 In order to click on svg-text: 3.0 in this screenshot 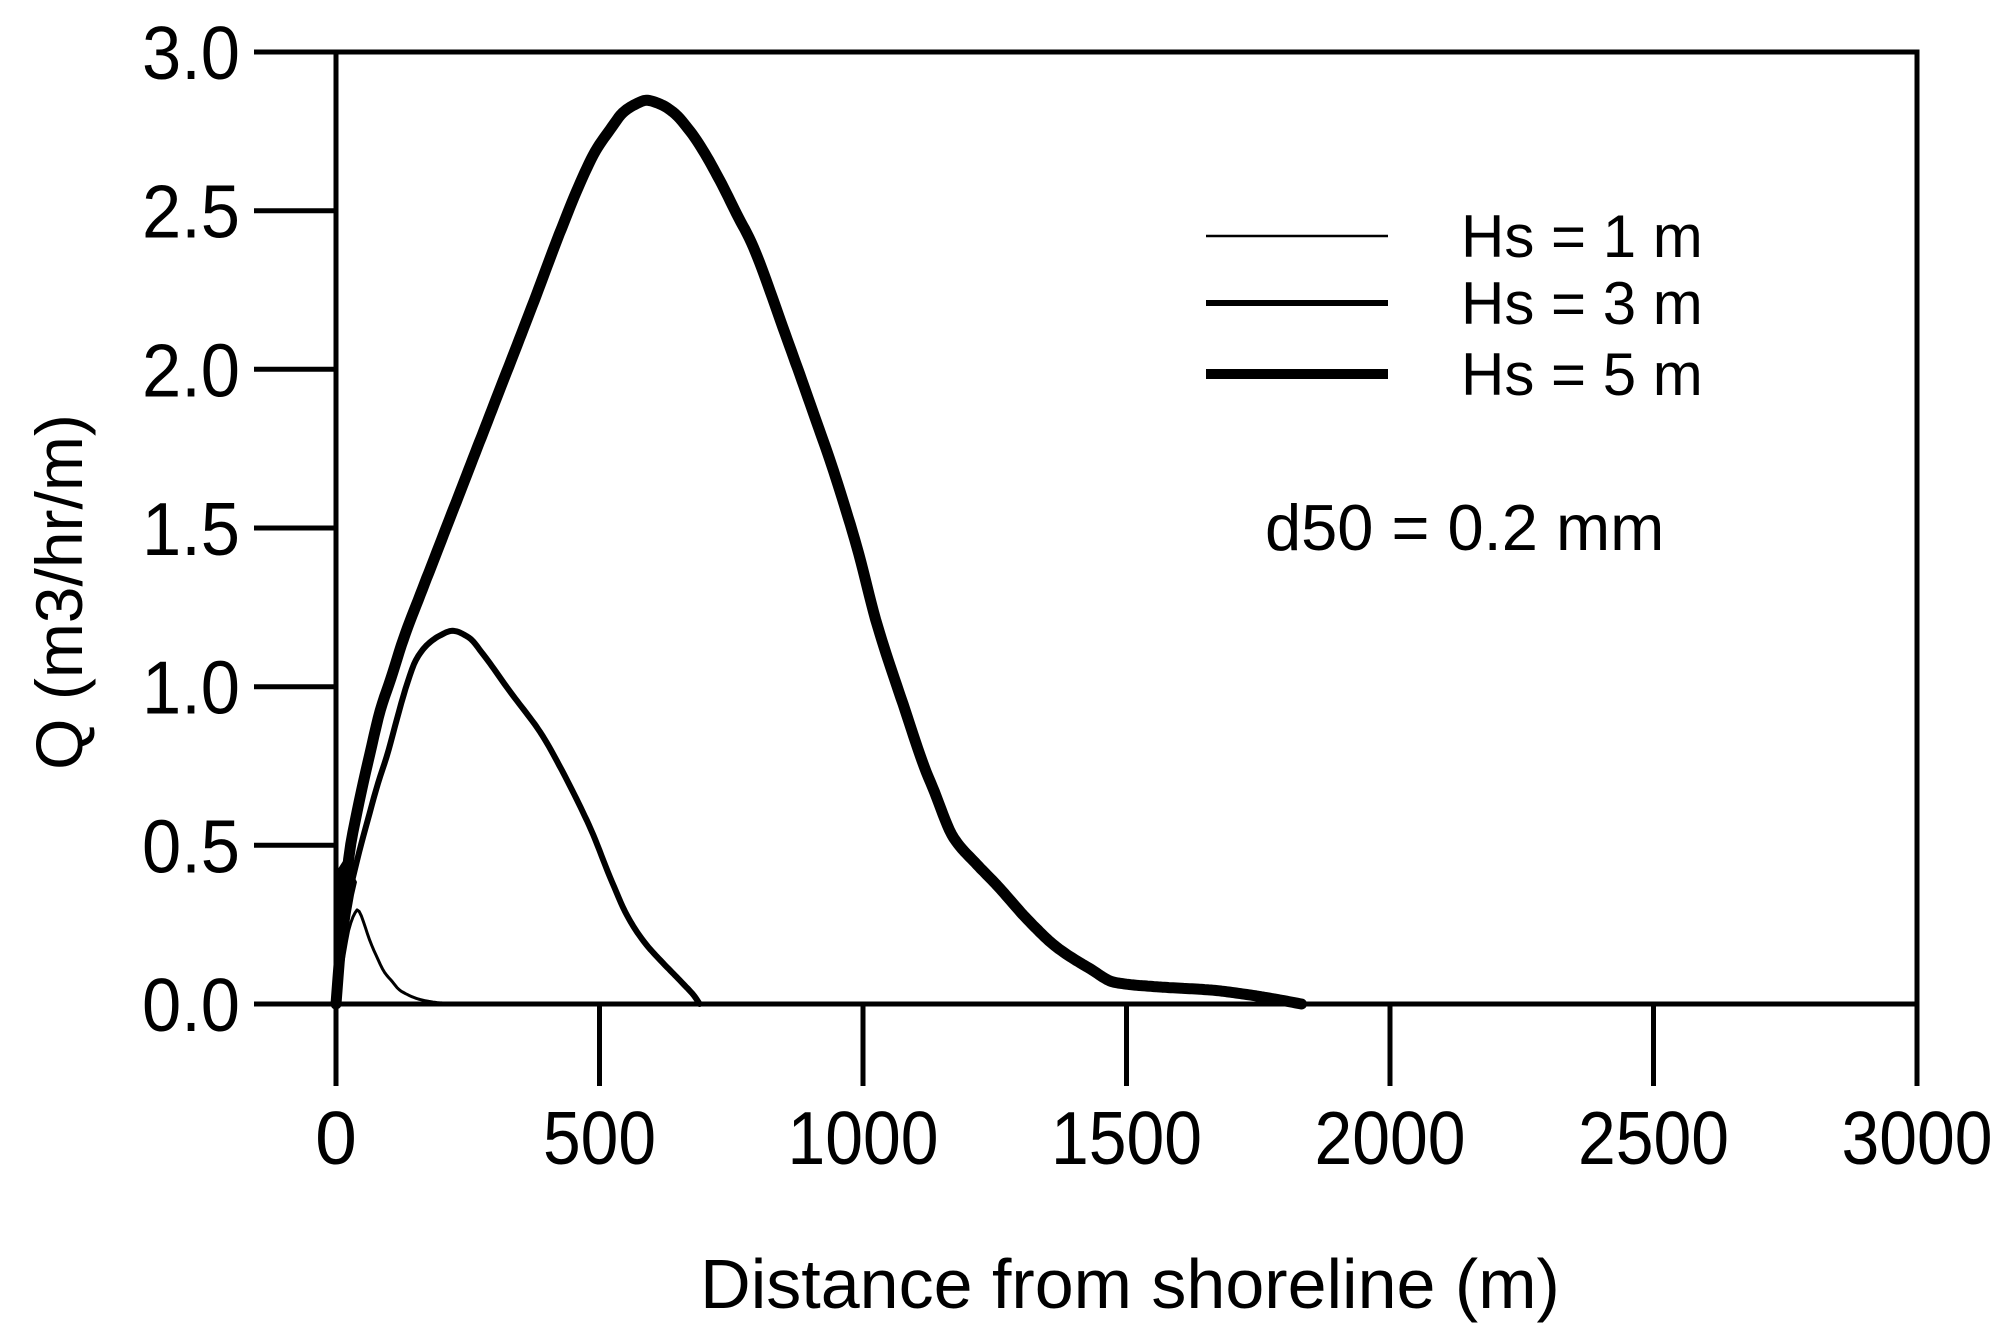, I will do `click(191, 53)`.